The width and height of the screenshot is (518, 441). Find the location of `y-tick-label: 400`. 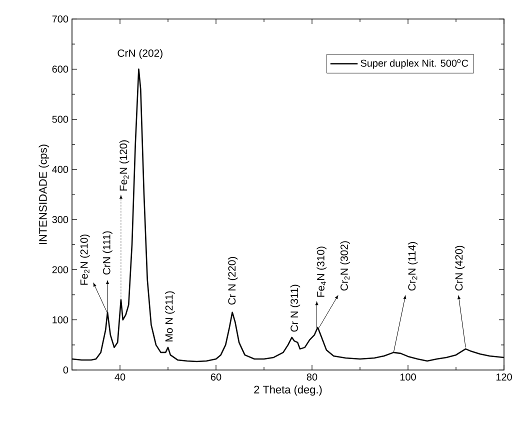

y-tick-label: 400 is located at coordinates (60, 169).